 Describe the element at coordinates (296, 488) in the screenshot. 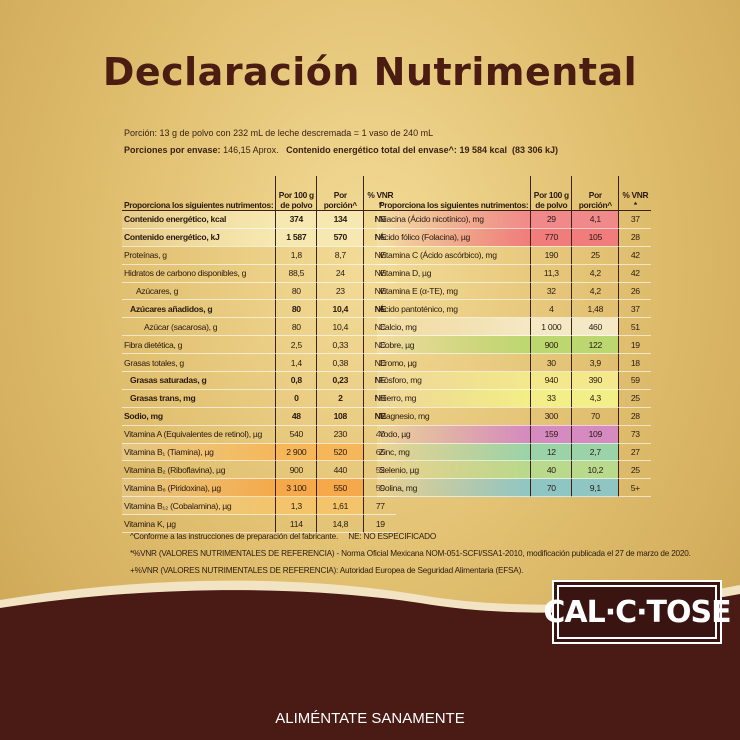

I see `cell: 3 100` at that location.